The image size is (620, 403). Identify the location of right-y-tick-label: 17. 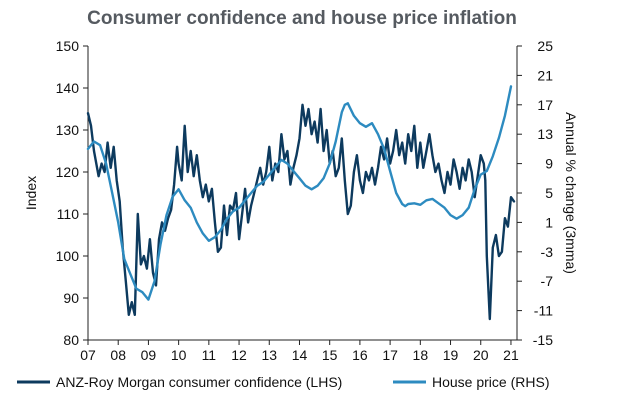
(545, 105).